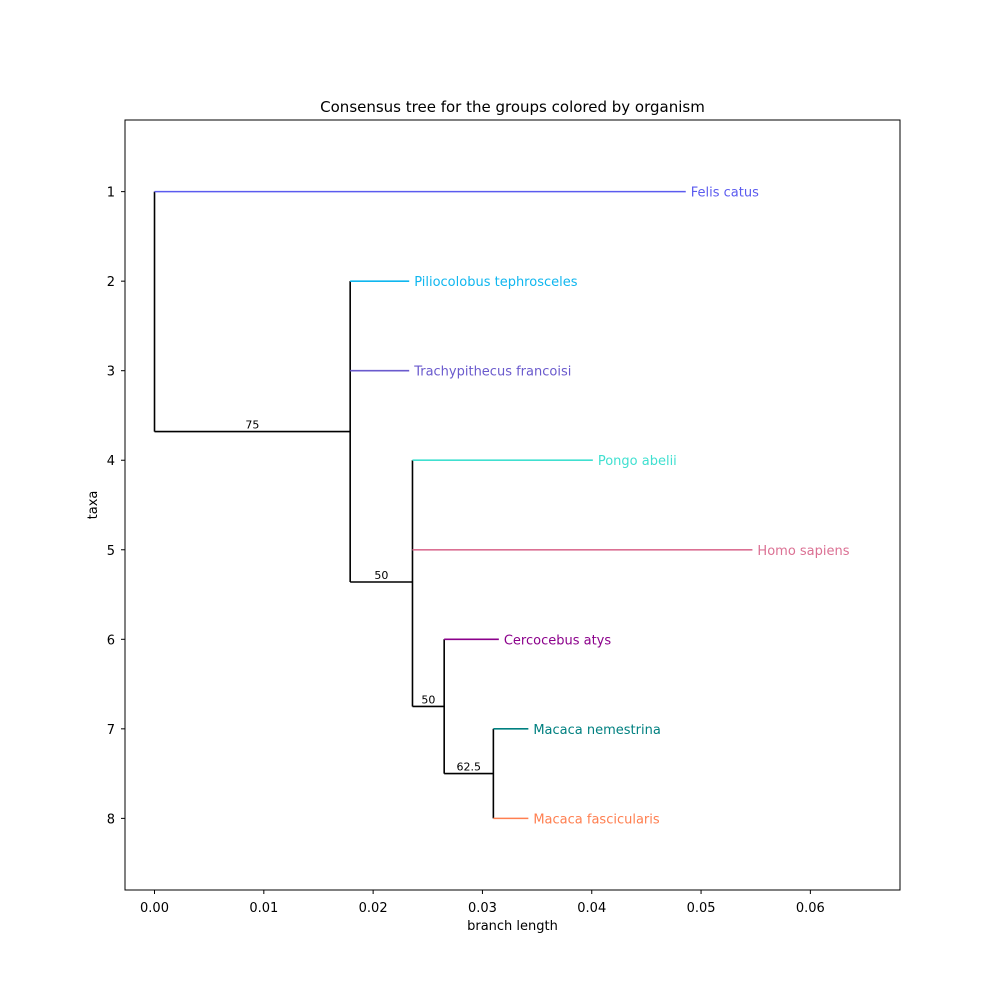 The width and height of the screenshot is (1000, 1000). Describe the element at coordinates (496, 282) in the screenshot. I see `leaf-label: Piliocolobus tephrosceles` at that location.